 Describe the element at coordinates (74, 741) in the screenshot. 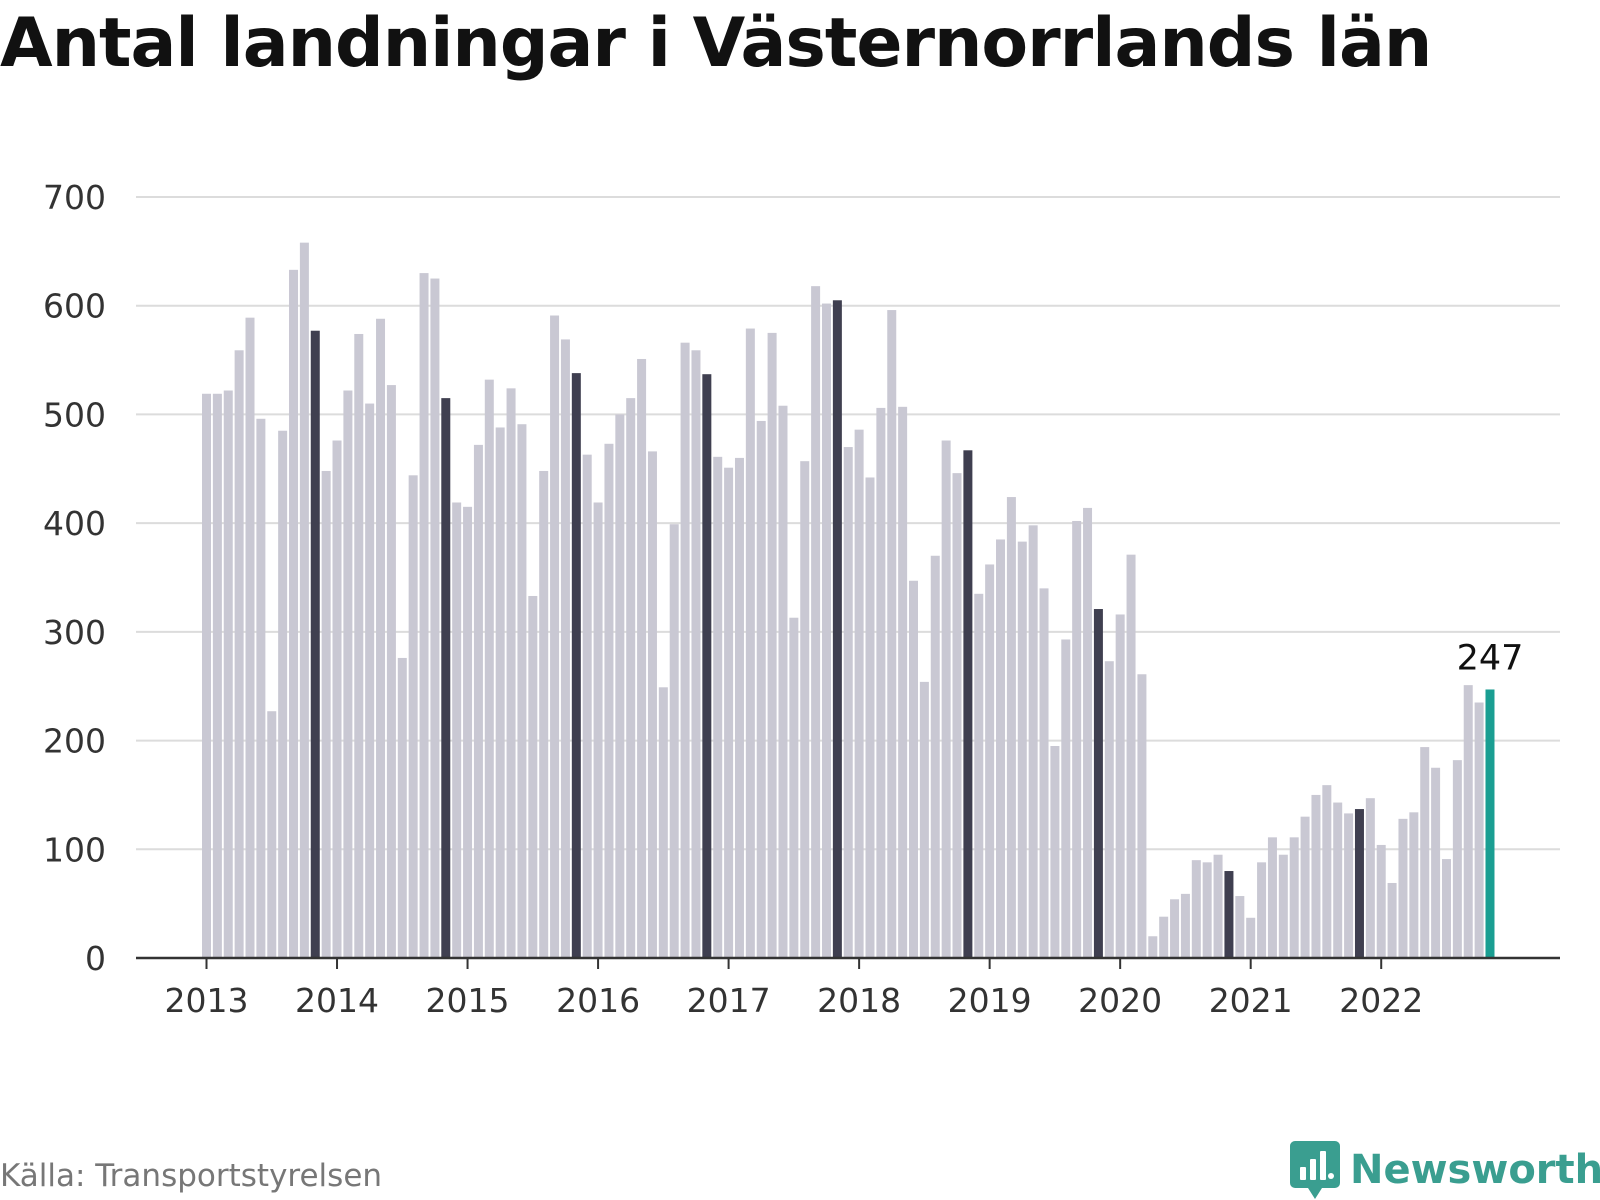

I see `y-tick-label: 200` at that location.